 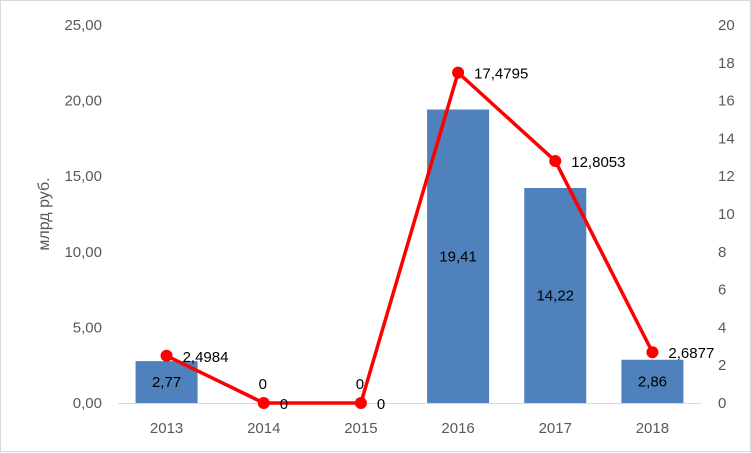 What do you see at coordinates (83, 25) in the screenshot?
I see `y-left-tick-label: 25,00` at bounding box center [83, 25].